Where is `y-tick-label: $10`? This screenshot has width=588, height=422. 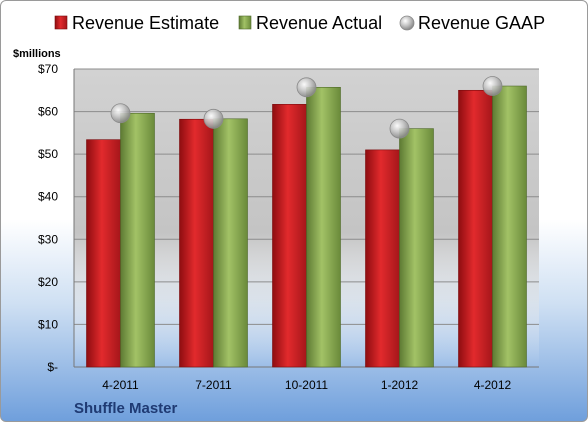 y-tick-label: $10 is located at coordinates (48, 324).